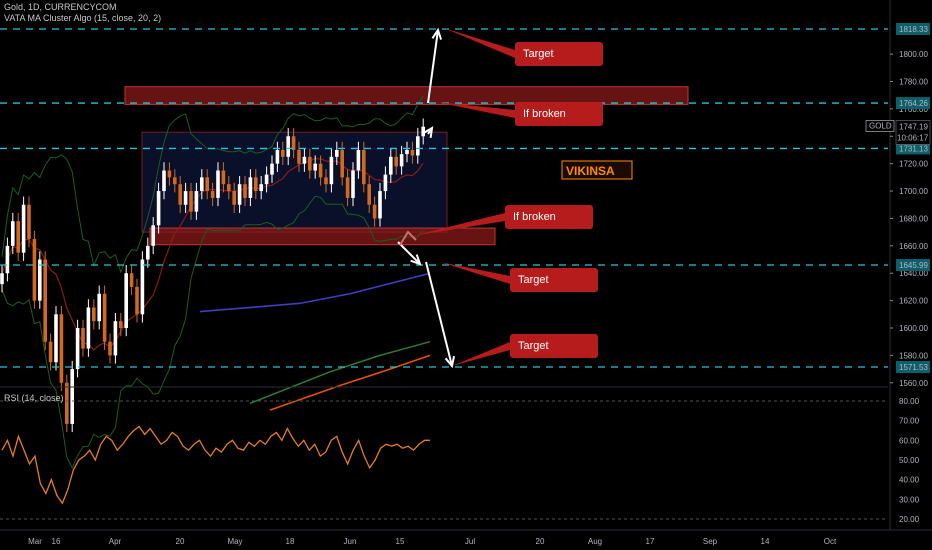 Image resolution: width=932 pixels, height=550 pixels. What do you see at coordinates (909, 480) in the screenshot?
I see `rsi-tick-label: 40.00` at bounding box center [909, 480].